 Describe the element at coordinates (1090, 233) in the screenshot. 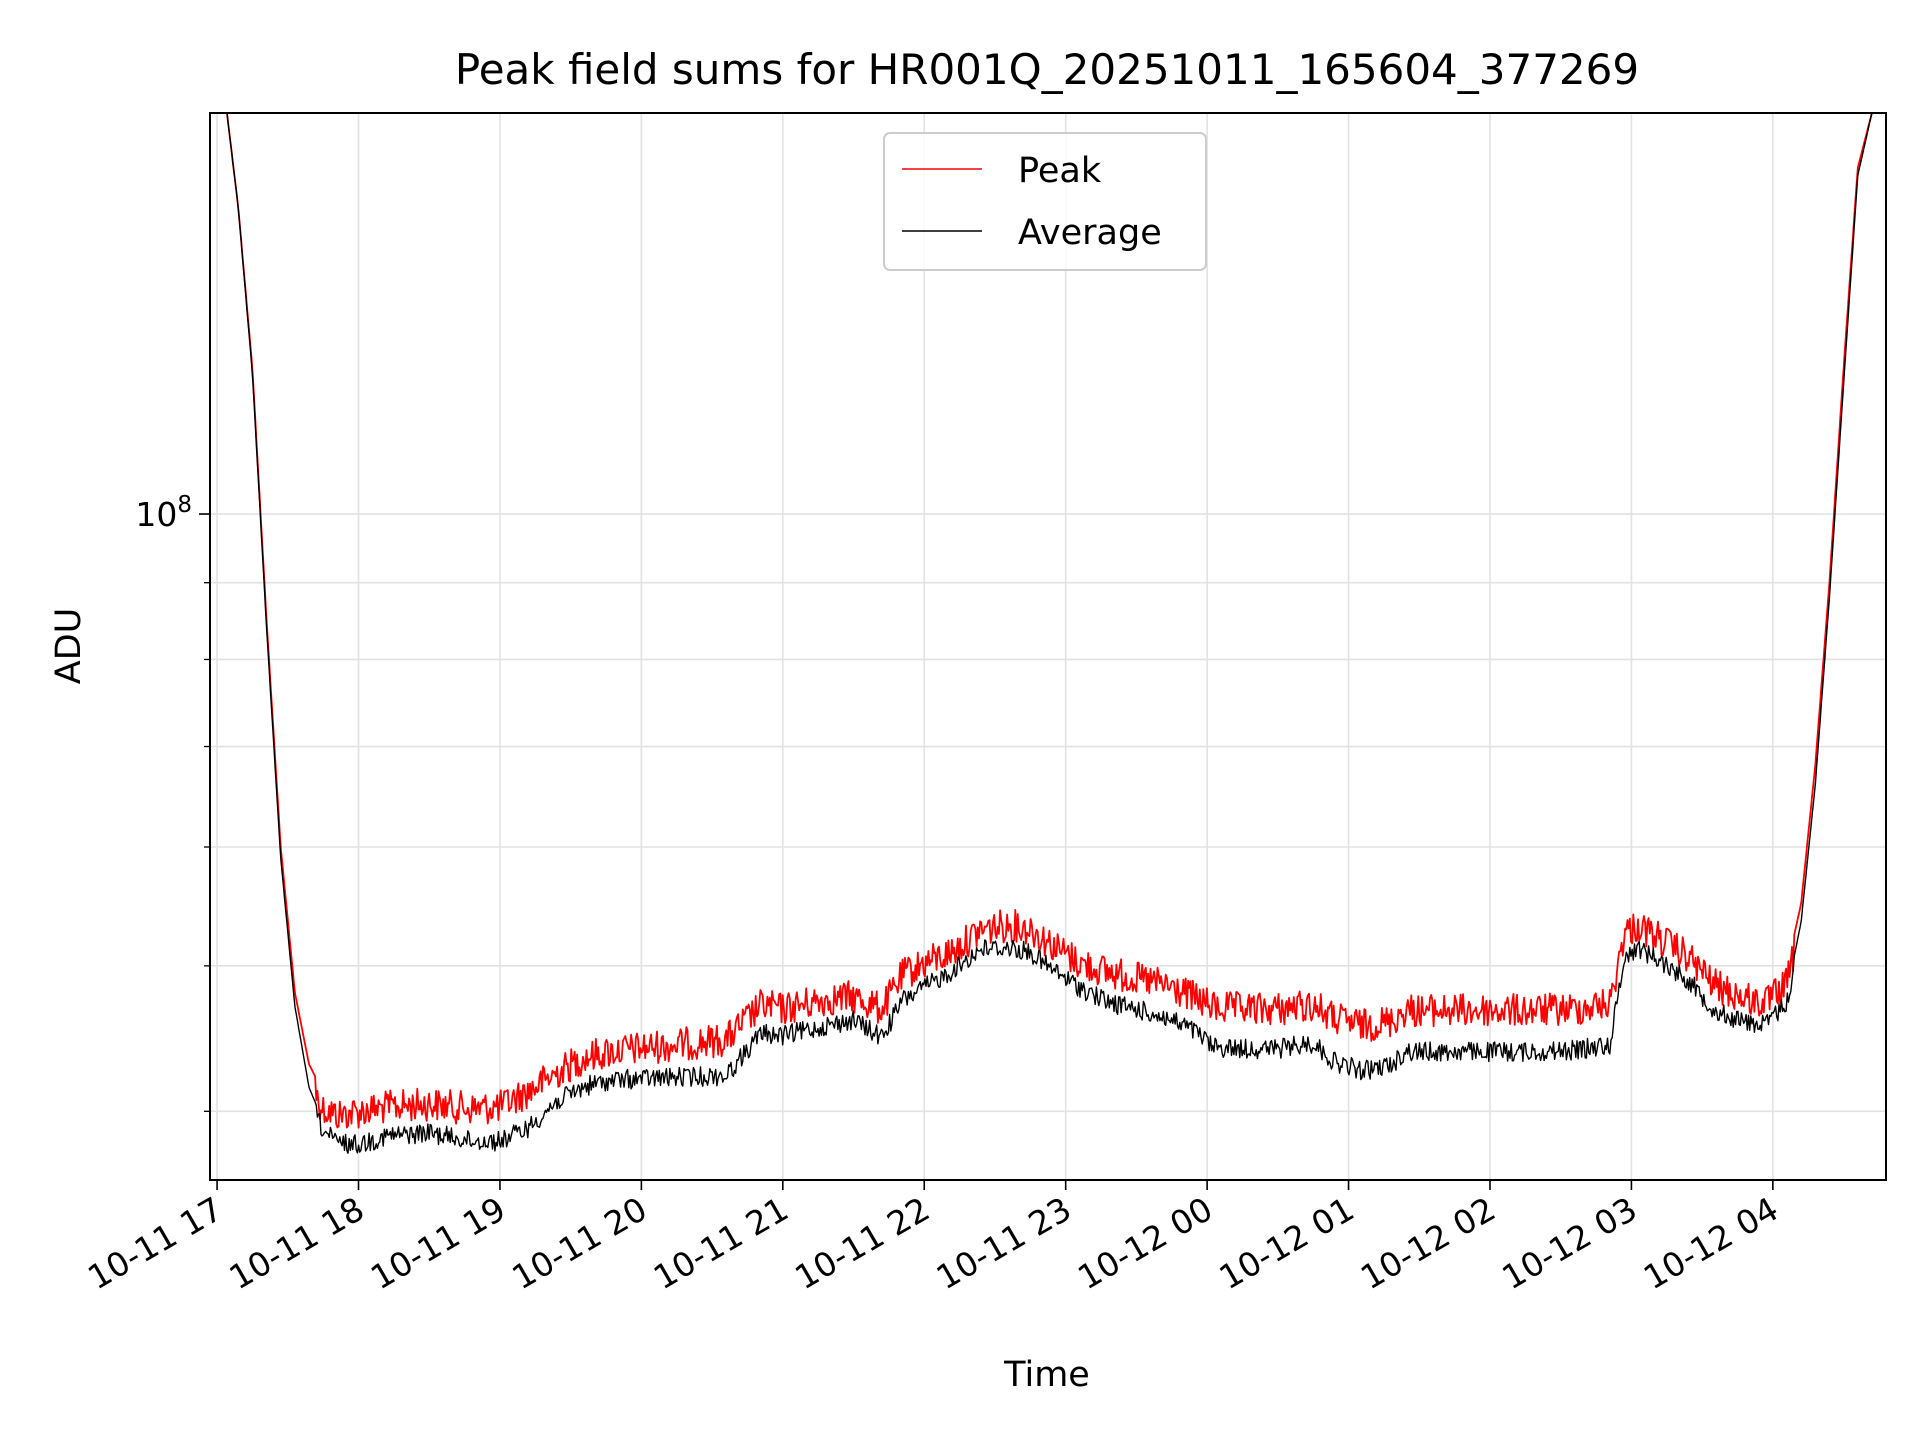

I see `legend-label-average: Average` at that location.